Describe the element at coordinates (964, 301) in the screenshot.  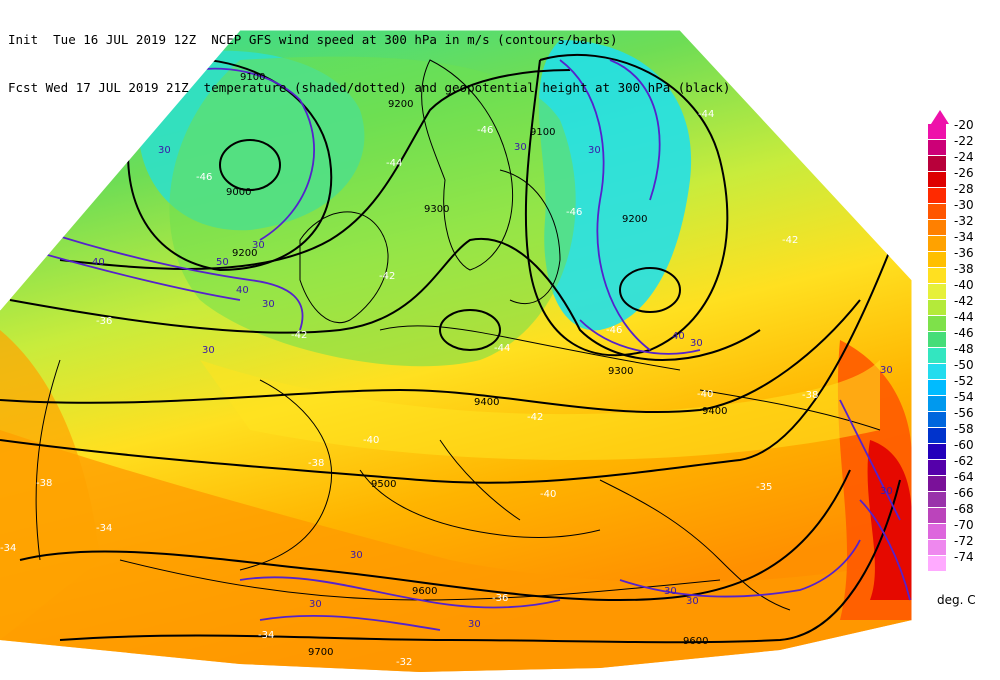
I see `legend-label: -42` at that location.